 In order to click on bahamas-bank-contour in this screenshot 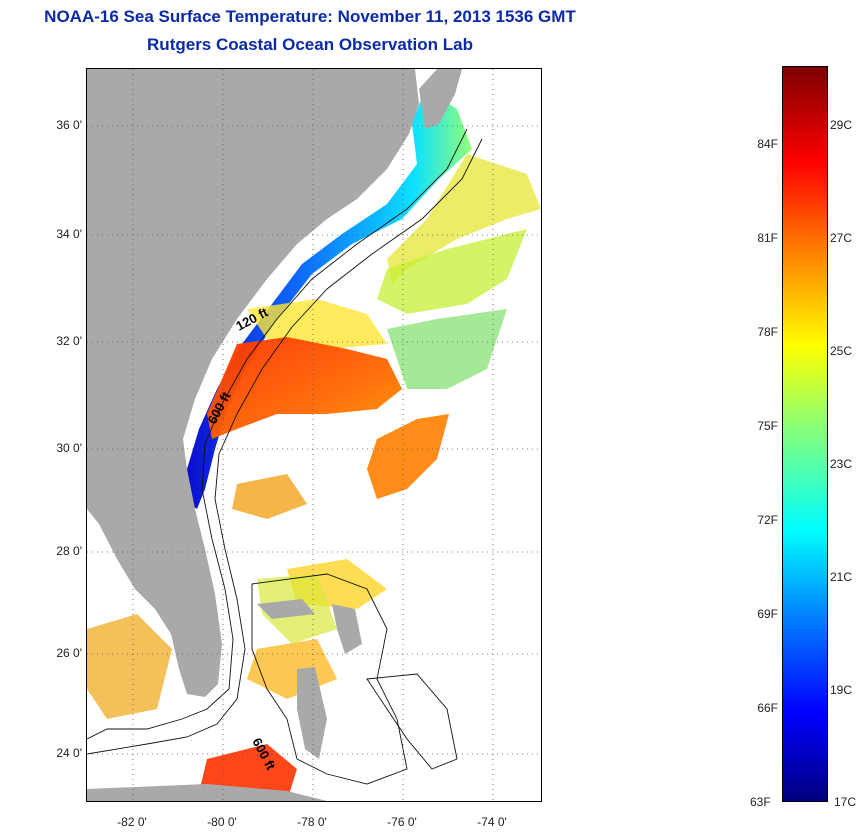, I will do `click(329, 679)`.